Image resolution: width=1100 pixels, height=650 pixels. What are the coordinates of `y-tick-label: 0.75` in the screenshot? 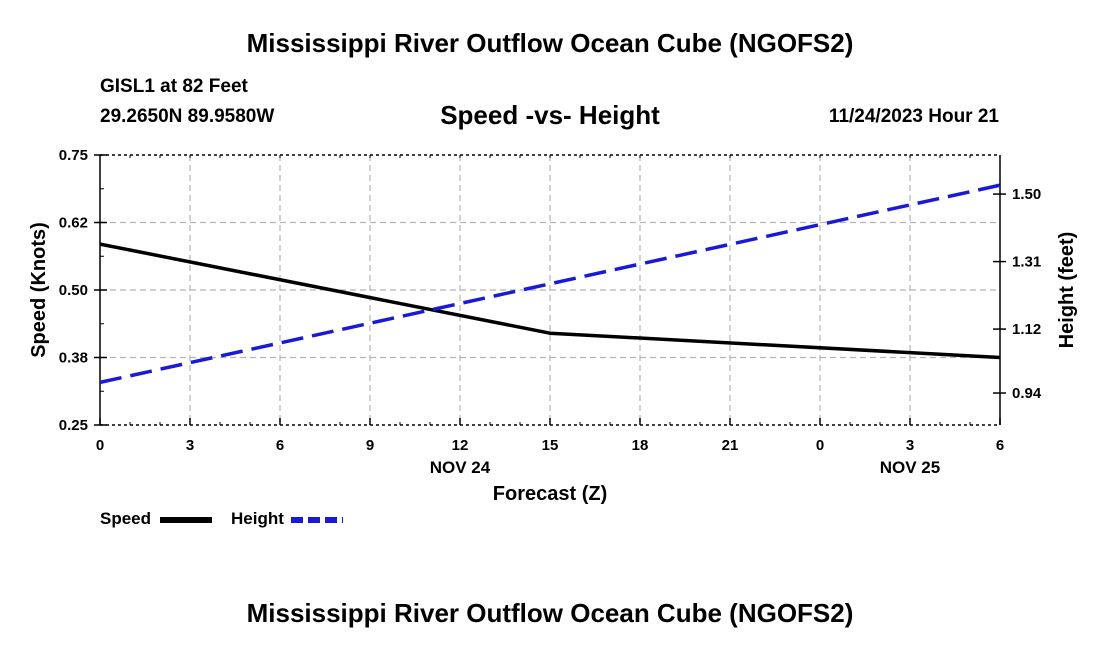 It's located at (73, 155).